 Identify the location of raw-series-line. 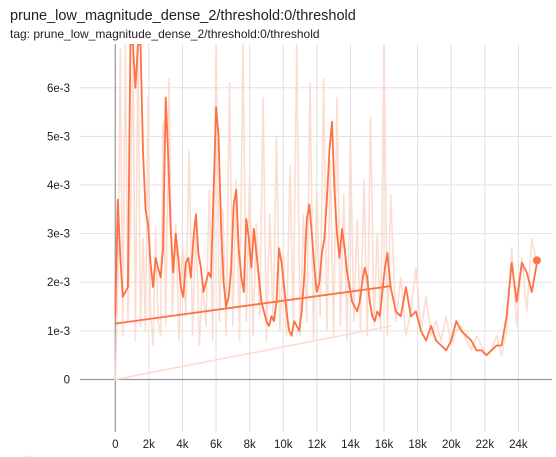
(253, 353).